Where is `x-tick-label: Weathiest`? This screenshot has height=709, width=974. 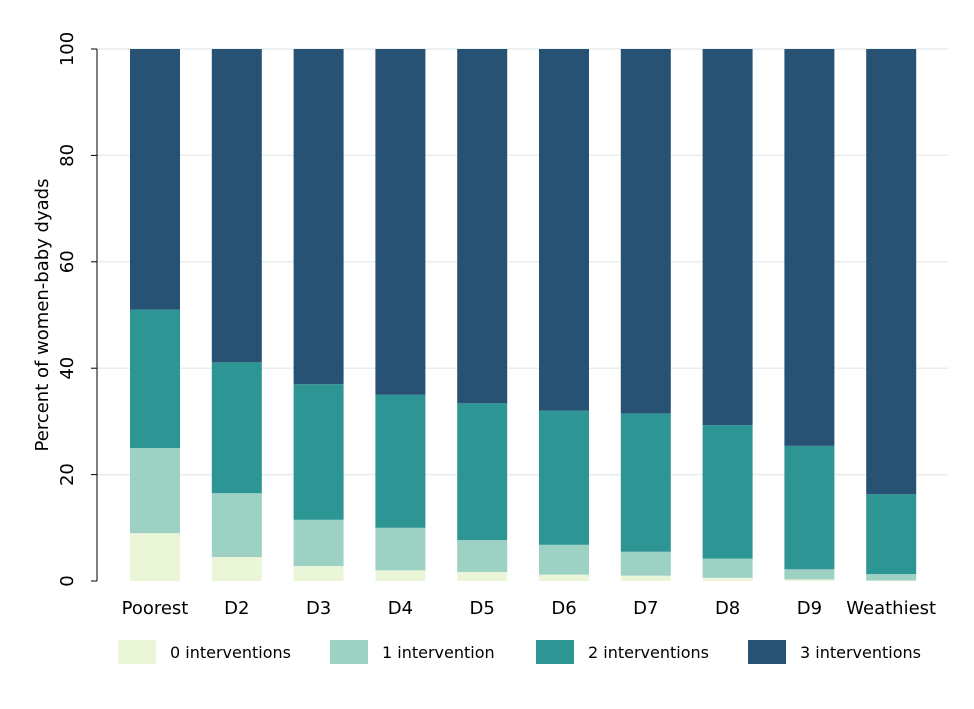 x-tick-label: Weathiest is located at coordinates (891, 608).